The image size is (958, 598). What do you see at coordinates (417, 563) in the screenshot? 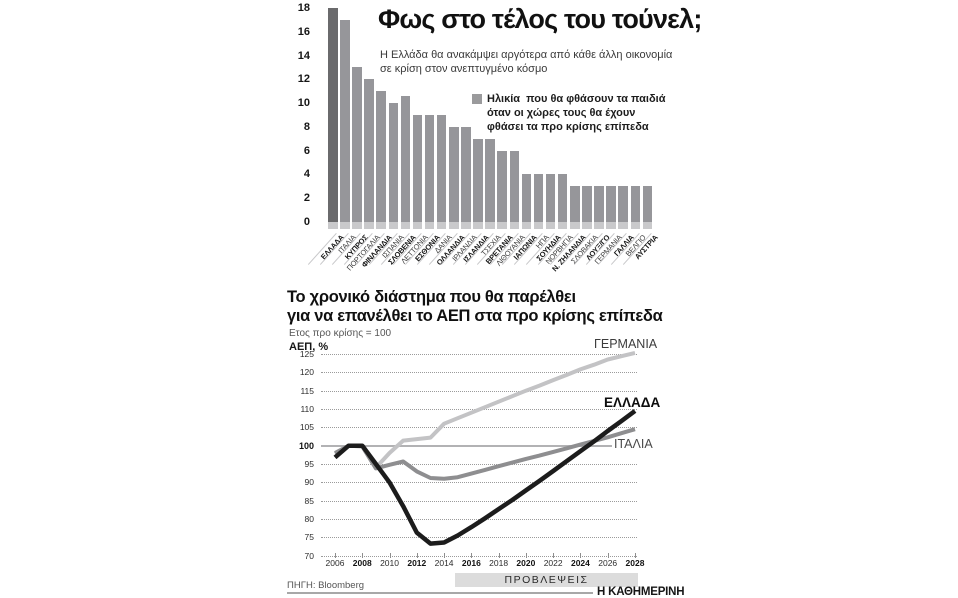
I see `line-chart-x-tick: 2012` at bounding box center [417, 563].